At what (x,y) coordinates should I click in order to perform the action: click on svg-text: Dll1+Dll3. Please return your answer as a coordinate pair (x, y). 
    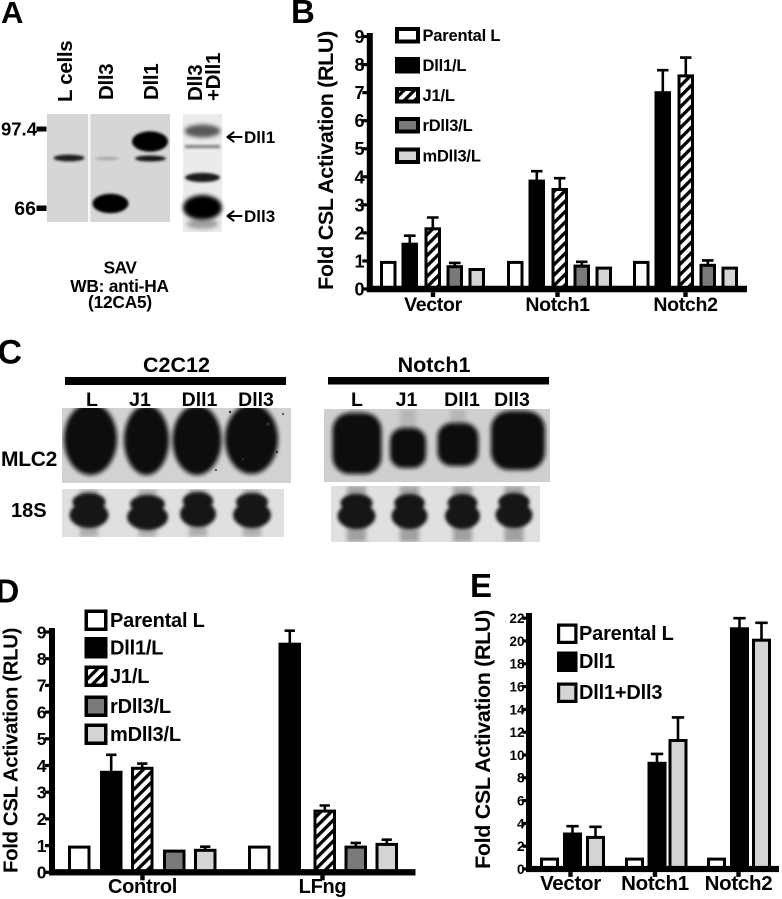
    Looking at the image, I should click on (620, 693).